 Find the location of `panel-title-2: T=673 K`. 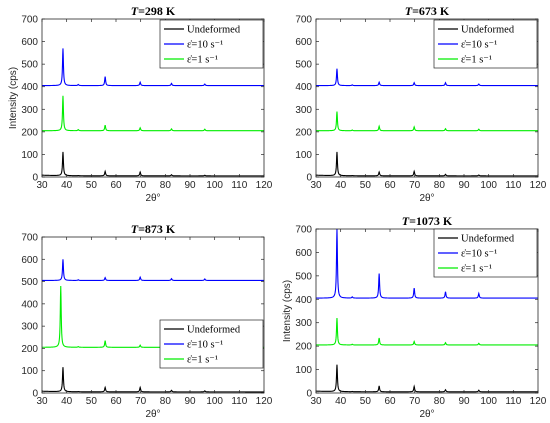

panel-title-2: T=673 K is located at coordinates (427, 11).